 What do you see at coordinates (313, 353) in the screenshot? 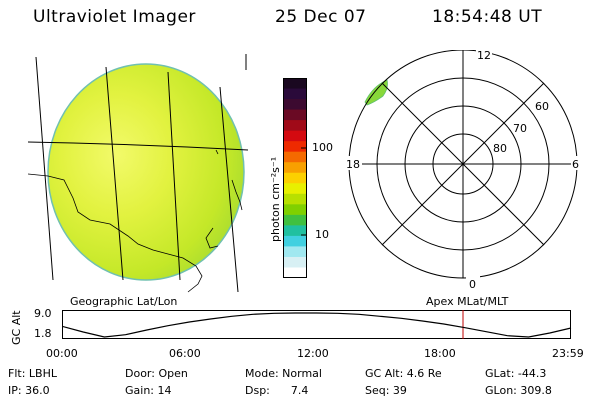
I see `x-tick-1200: 12:00` at bounding box center [313, 353].